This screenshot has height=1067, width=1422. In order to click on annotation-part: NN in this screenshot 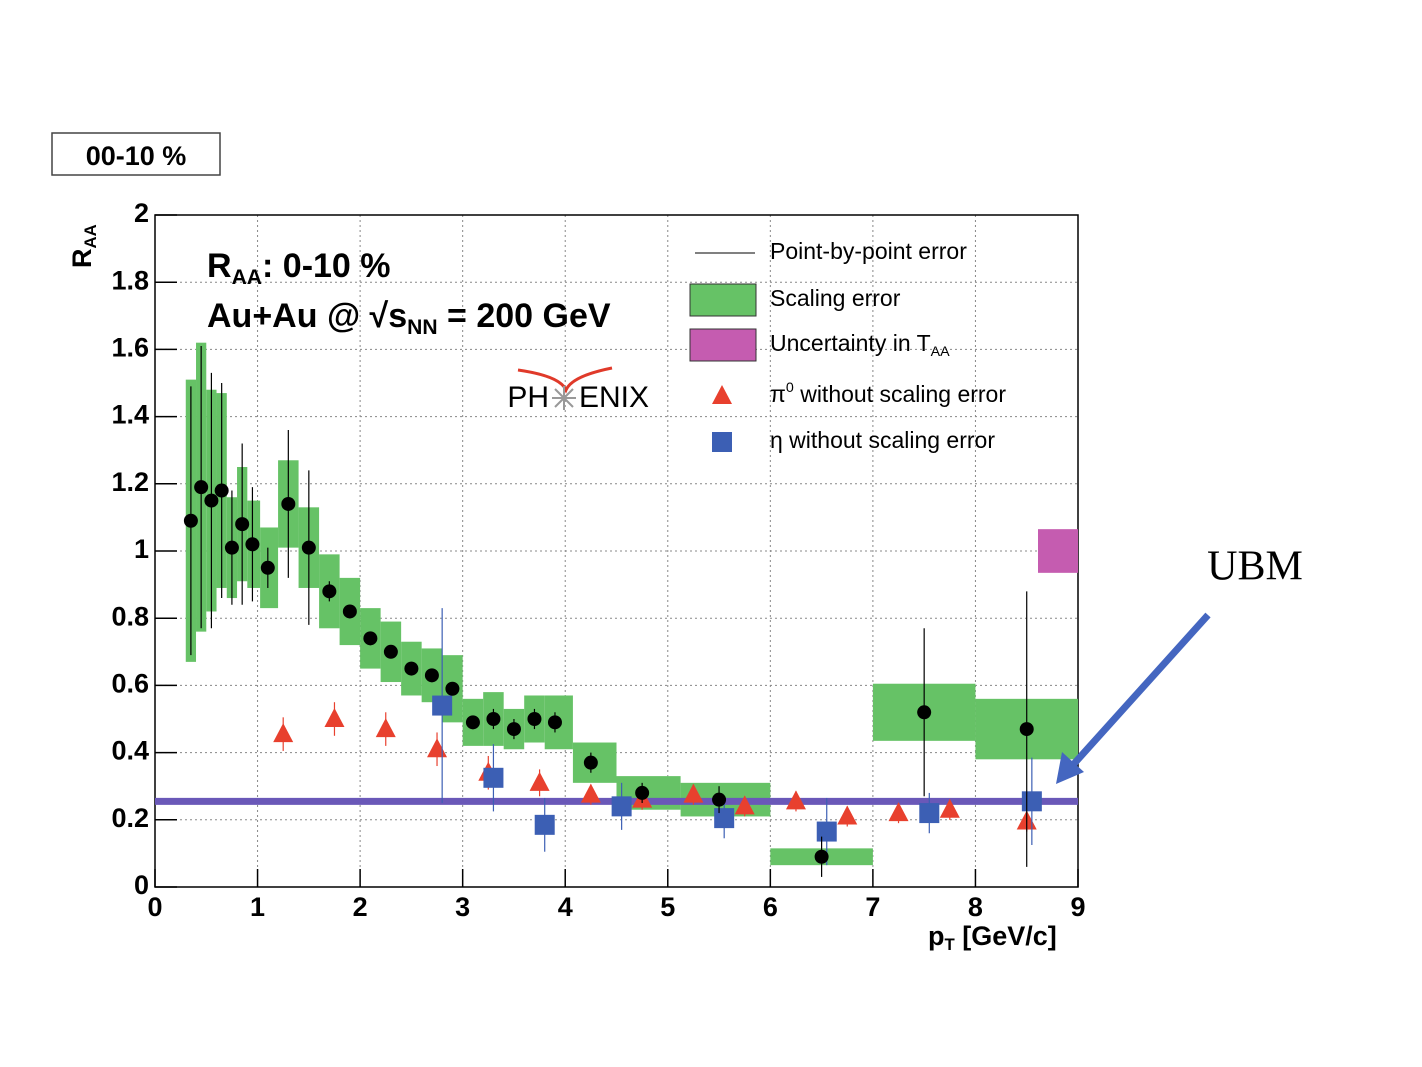, I will do `click(422, 327)`.